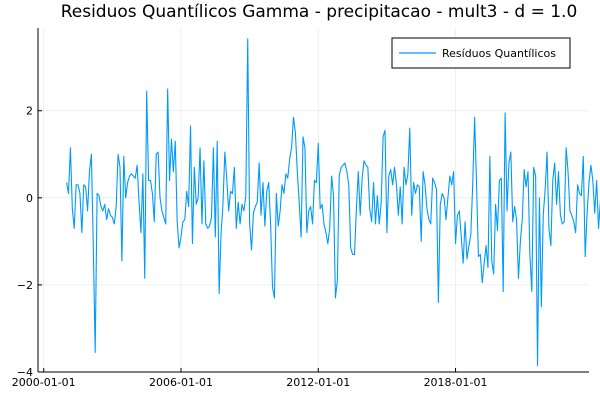 The image size is (600, 400). What do you see at coordinates (456, 382) in the screenshot?
I see `x-tick-label: 2018-01-01` at bounding box center [456, 382].